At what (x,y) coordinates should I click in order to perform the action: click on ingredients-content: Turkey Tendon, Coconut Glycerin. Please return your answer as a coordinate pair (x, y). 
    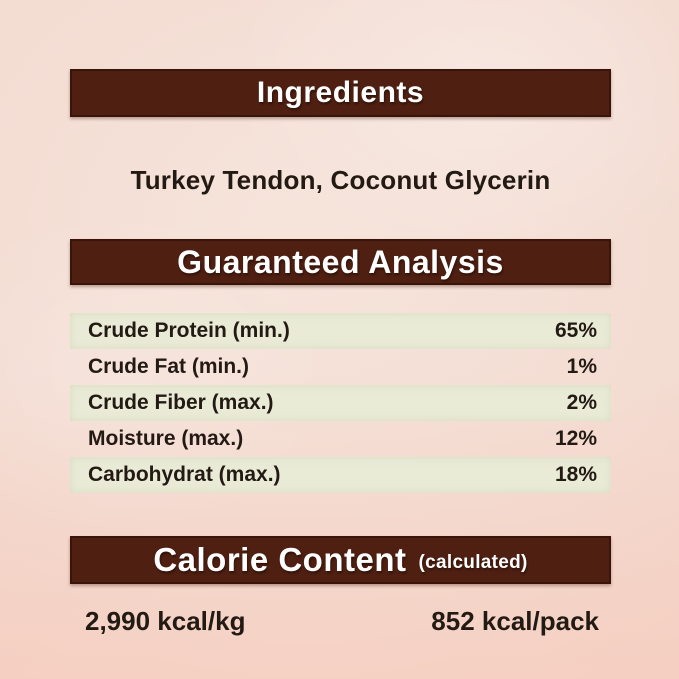
    Looking at the image, I should click on (340, 179).